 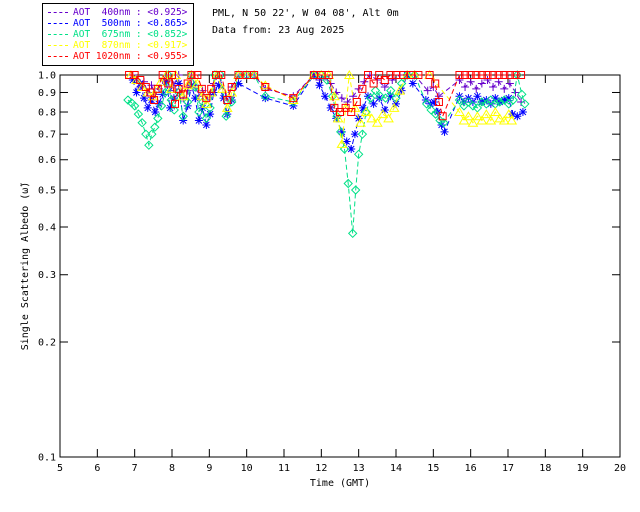 I want to click on y-tick-label: 0.8, so click(x=47, y=113).